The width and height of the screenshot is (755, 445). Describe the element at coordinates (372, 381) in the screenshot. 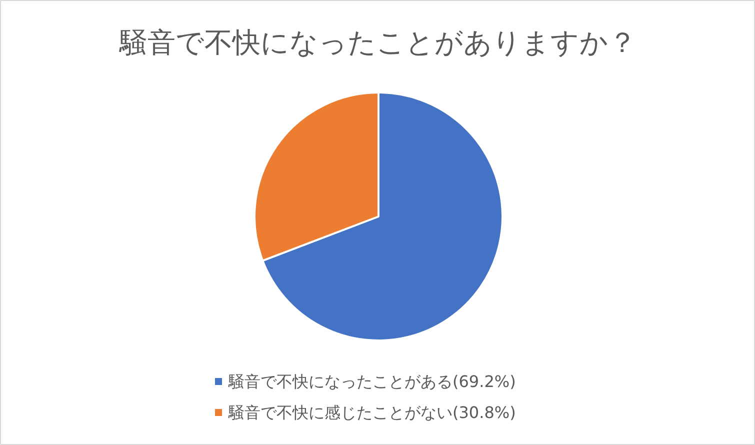

I see `legend-label: 騒音で不快になったことがある(69.2%)` at that location.